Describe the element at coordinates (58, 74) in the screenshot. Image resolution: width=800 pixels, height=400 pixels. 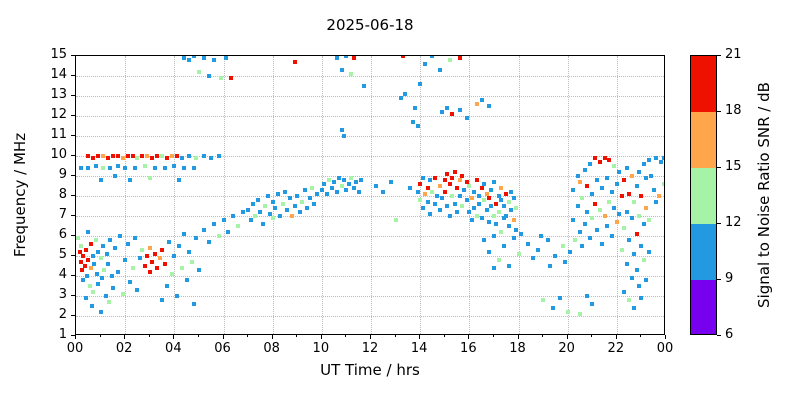
I see `y-tick-label: 14` at that location.